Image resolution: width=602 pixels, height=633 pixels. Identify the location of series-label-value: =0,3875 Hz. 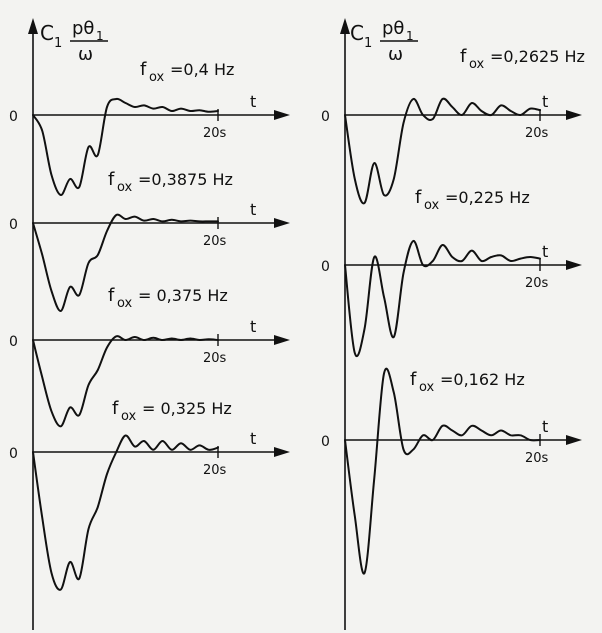
(185, 179).